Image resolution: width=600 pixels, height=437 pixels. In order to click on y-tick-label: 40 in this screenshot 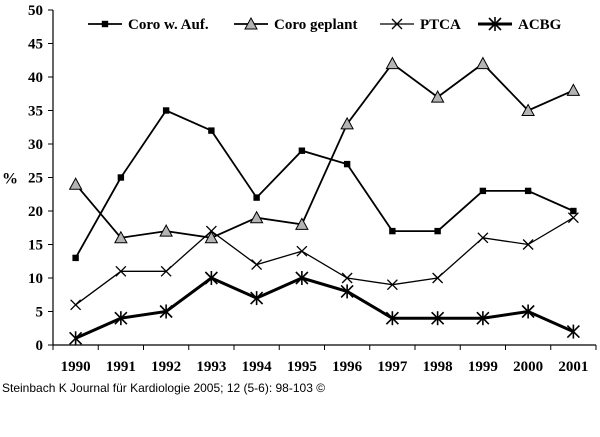, I will do `click(35, 78)`.